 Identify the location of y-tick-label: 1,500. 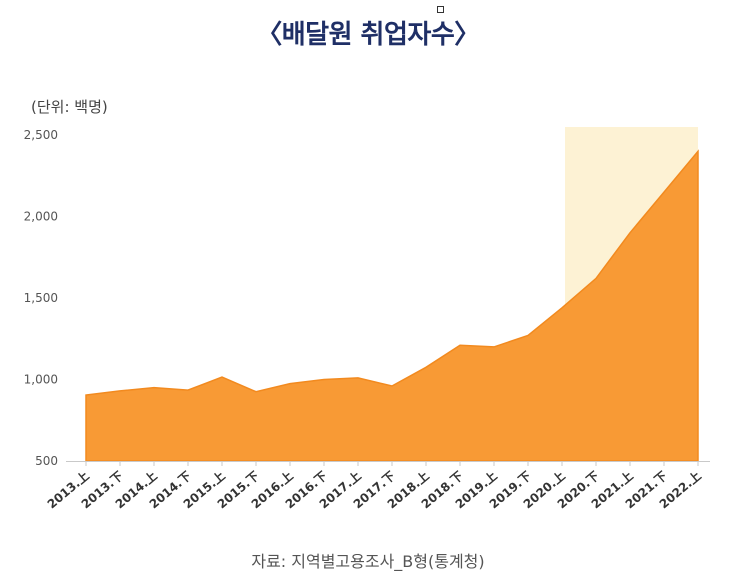
(41, 298).